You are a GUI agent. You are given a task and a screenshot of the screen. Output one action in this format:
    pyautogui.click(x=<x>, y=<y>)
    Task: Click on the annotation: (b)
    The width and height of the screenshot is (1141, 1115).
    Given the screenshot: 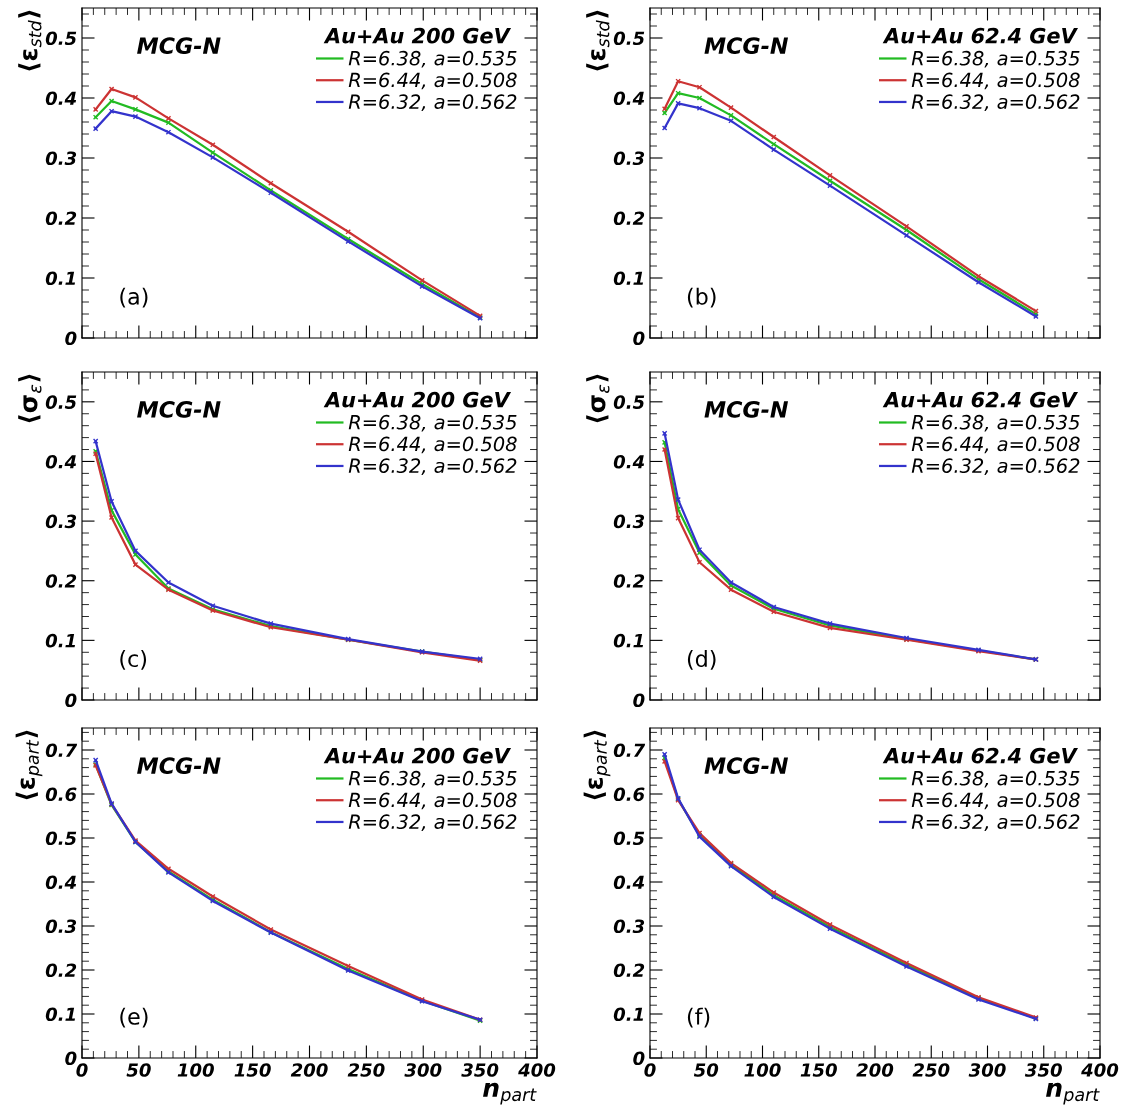 What is the action you would take?
    pyautogui.click(x=701, y=297)
    